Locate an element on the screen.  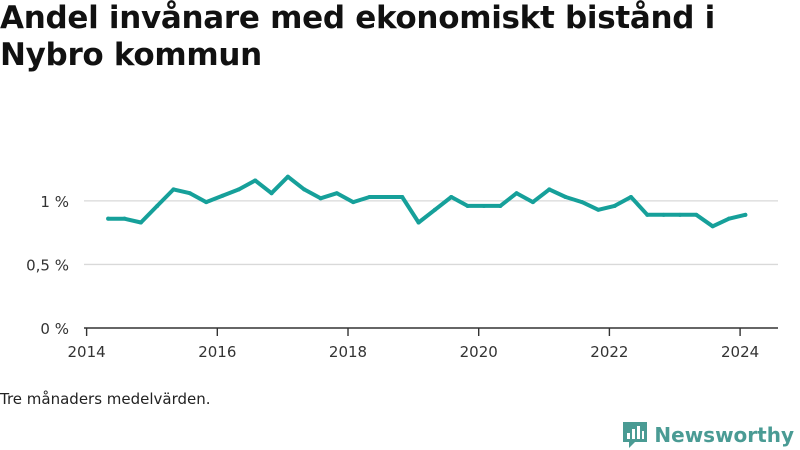
gridlines is located at coordinates (431, 233).